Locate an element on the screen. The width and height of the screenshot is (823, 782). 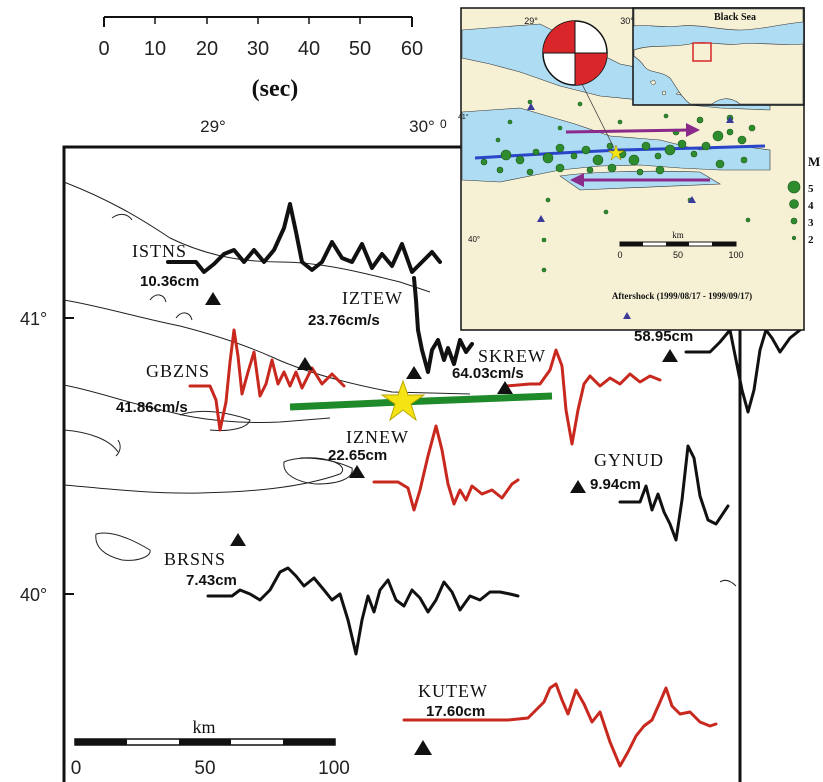
station-code: IZNEW is located at coordinates (377, 437).